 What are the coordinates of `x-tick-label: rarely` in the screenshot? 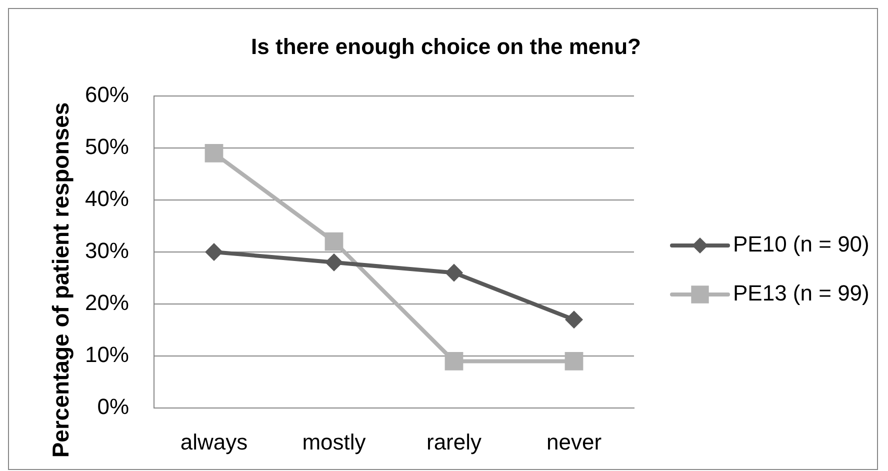 It's located at (454, 441).